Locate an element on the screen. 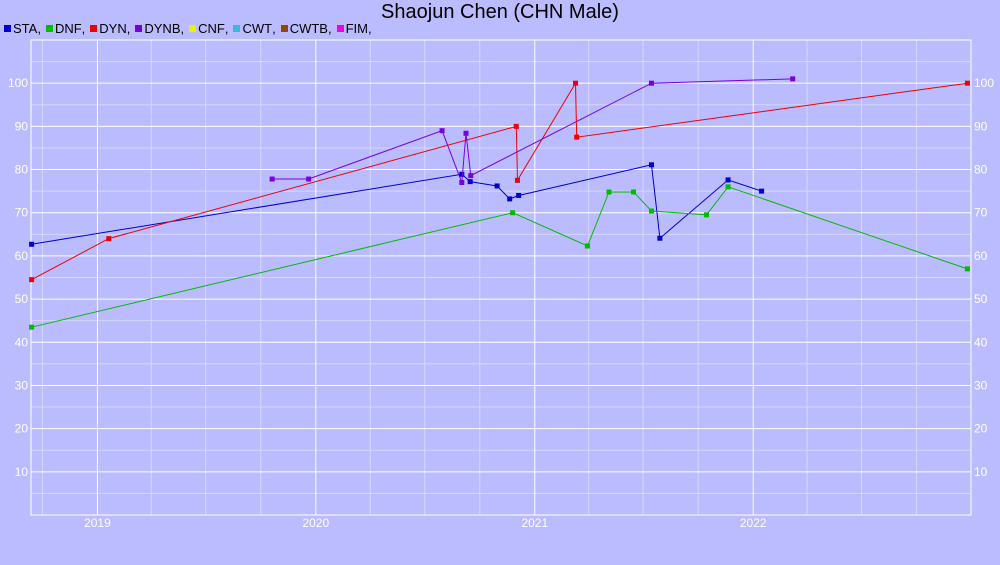  y-tick-label-left: 10 is located at coordinates (22, 472).